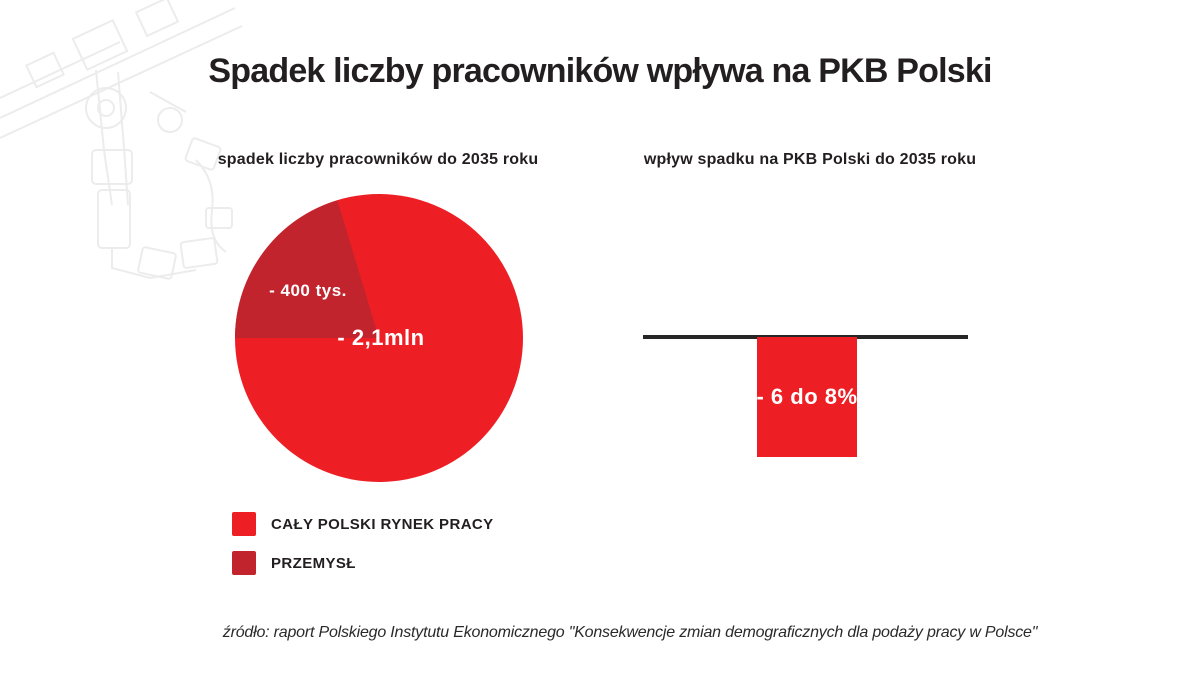 The image size is (1200, 675). I want to click on bar-chart-title: wpływ spadku na PKB Polski do 2035 roku, so click(810, 159).